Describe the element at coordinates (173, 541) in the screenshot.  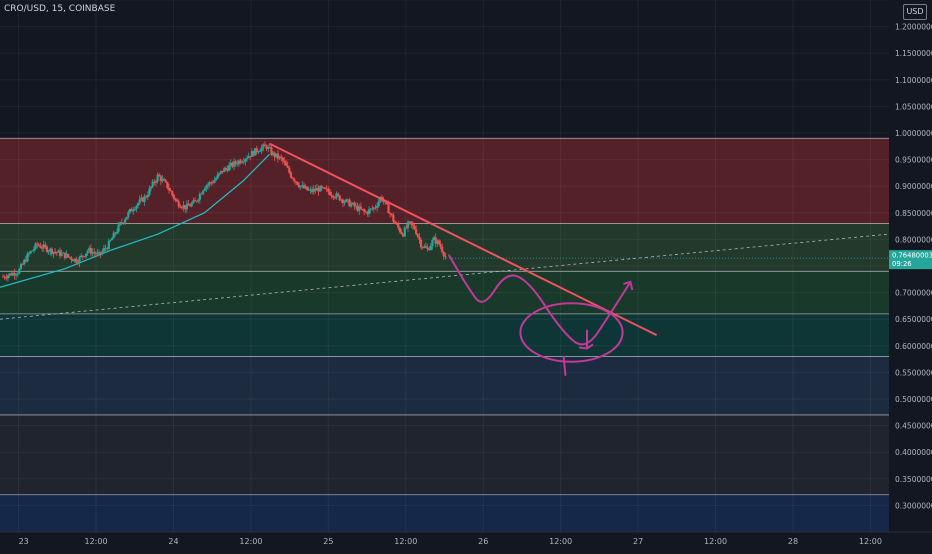
I see `time-tick-label: 24` at that location.